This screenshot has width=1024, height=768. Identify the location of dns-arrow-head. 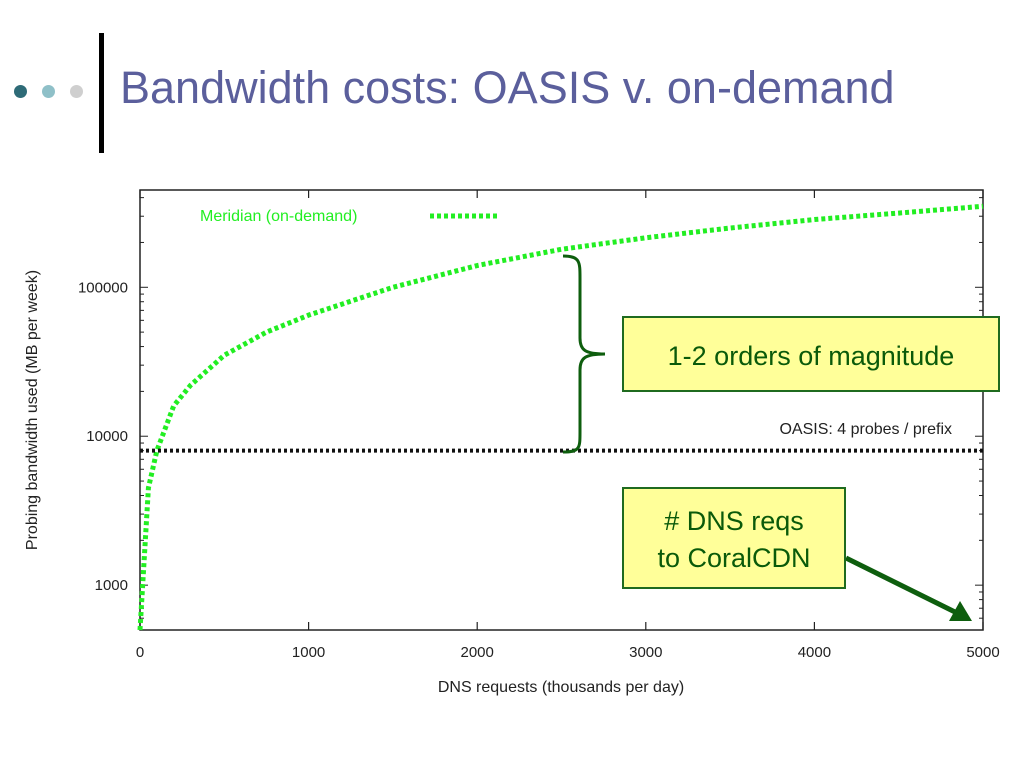
(960, 611).